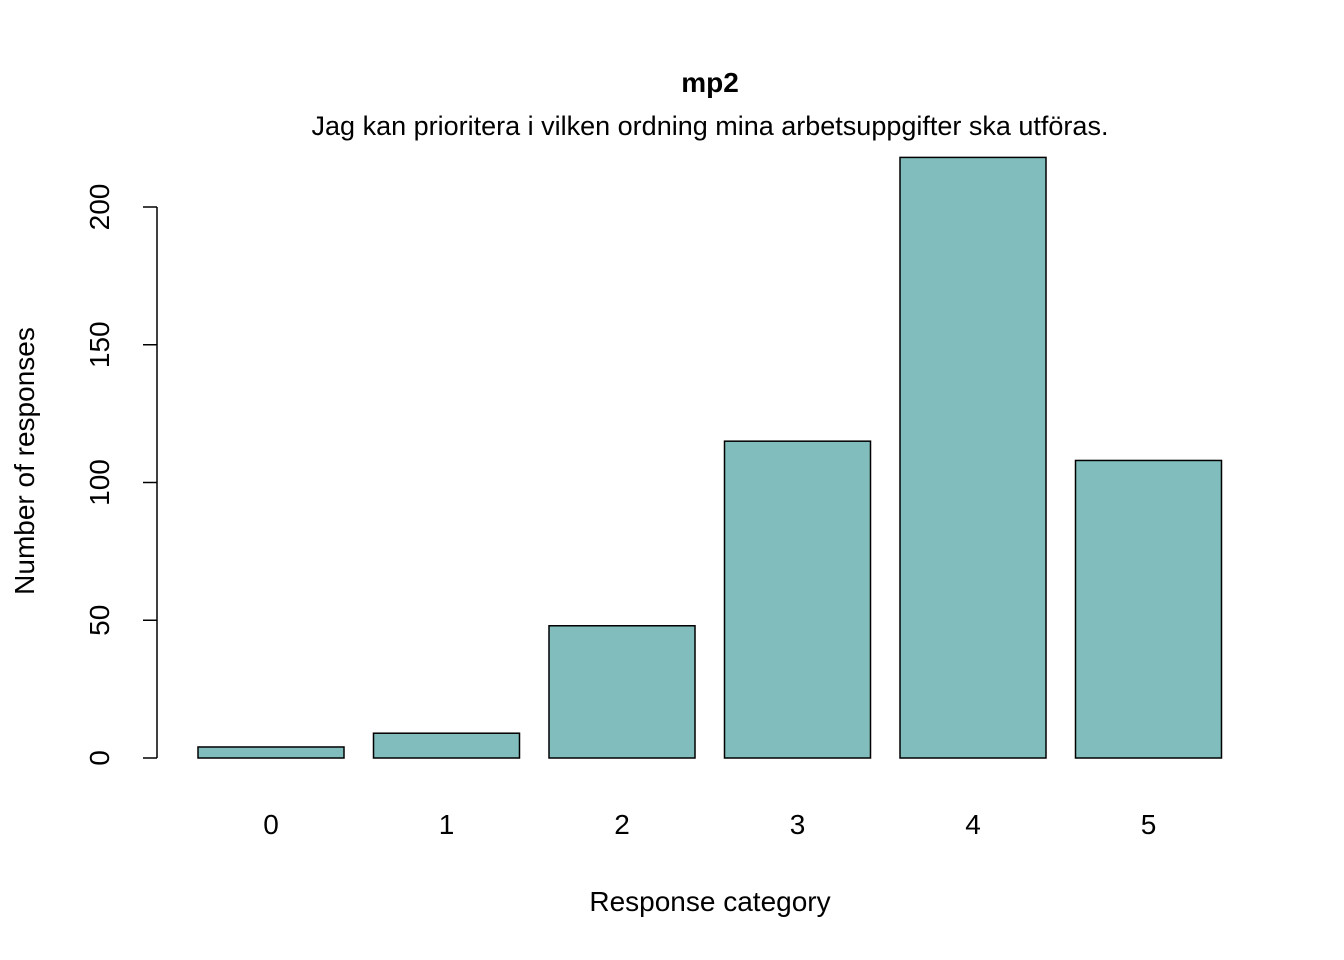 This screenshot has height=960, width=1344. I want to click on x-tick-label: 4, so click(973, 824).